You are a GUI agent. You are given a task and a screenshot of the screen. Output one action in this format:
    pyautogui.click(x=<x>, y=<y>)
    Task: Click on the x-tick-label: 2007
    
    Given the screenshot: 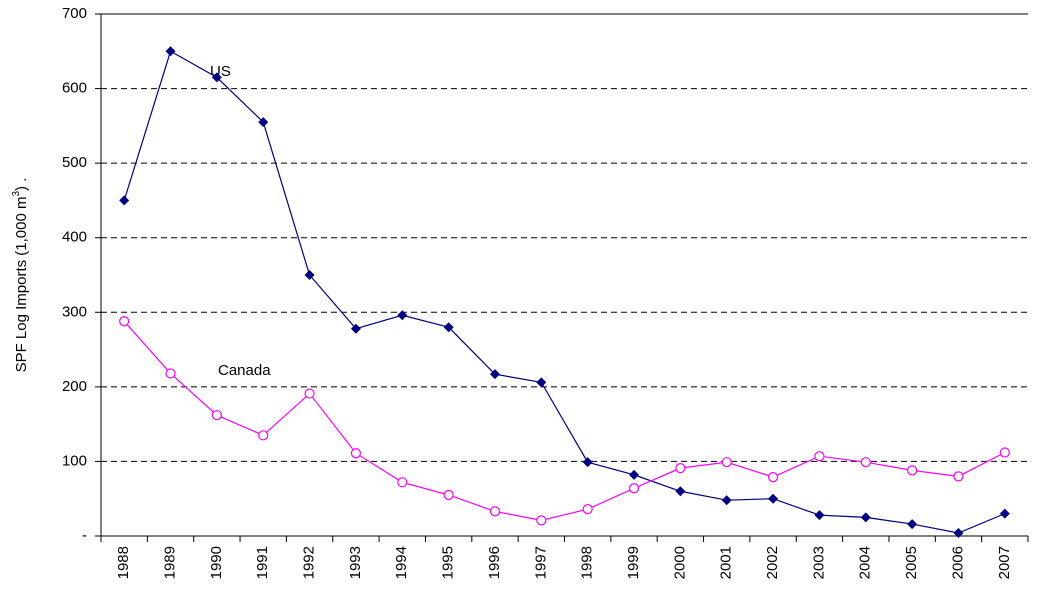 What is the action you would take?
    pyautogui.click(x=1004, y=562)
    